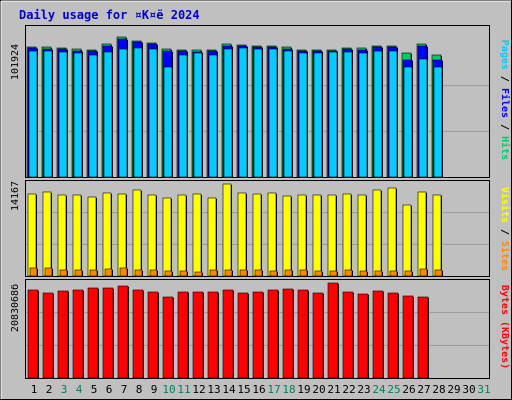 The width and height of the screenshot is (512, 400). Describe the element at coordinates (49, 389) in the screenshot. I see `x-tick-label: 2` at that location.